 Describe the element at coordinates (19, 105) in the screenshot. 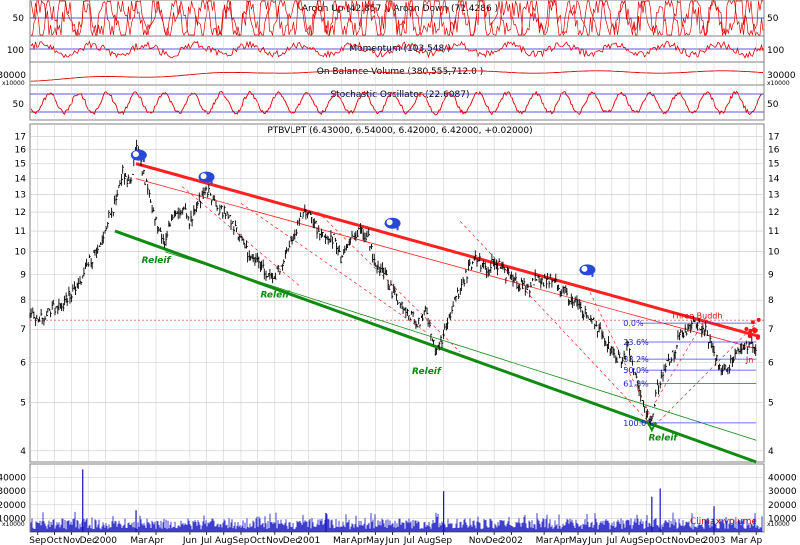

I see `stochastic-left-tick: 50` at that location.